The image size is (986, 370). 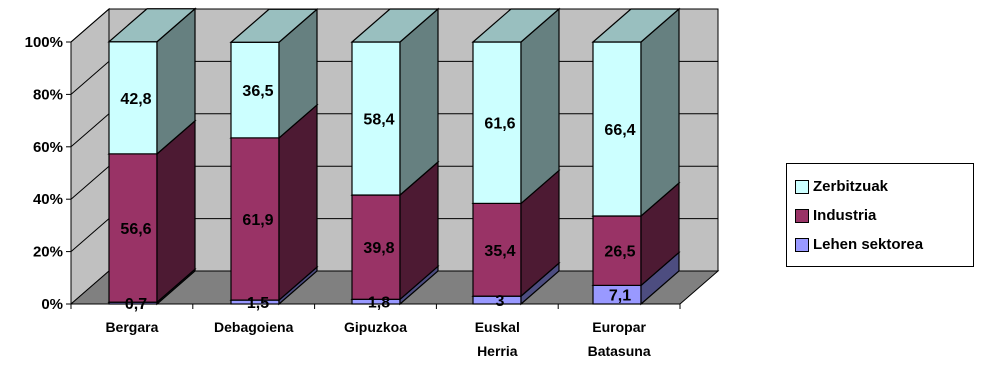 I want to click on legend-swatch-lehen-sektorea, so click(x=802, y=245).